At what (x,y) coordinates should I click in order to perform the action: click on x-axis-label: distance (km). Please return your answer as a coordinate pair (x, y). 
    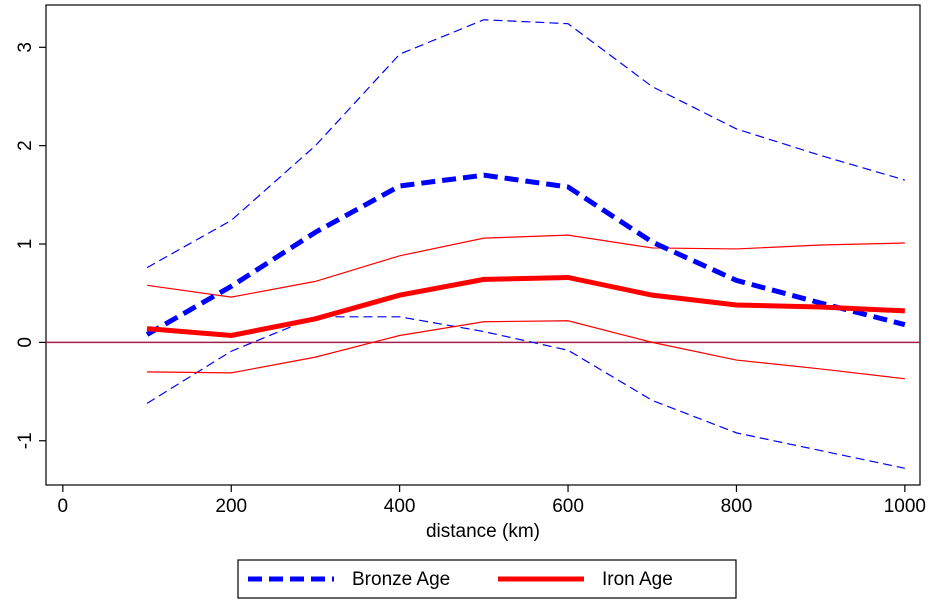
    Looking at the image, I should click on (483, 531).